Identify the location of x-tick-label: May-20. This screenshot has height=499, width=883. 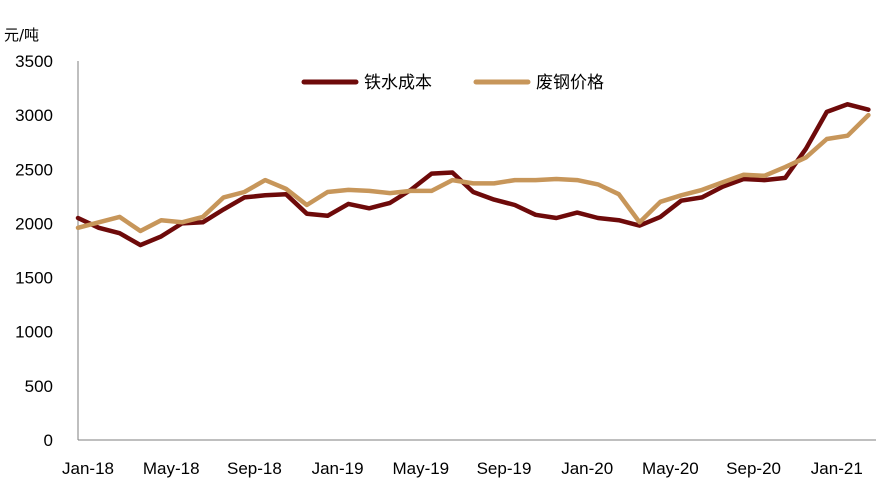
(670, 468).